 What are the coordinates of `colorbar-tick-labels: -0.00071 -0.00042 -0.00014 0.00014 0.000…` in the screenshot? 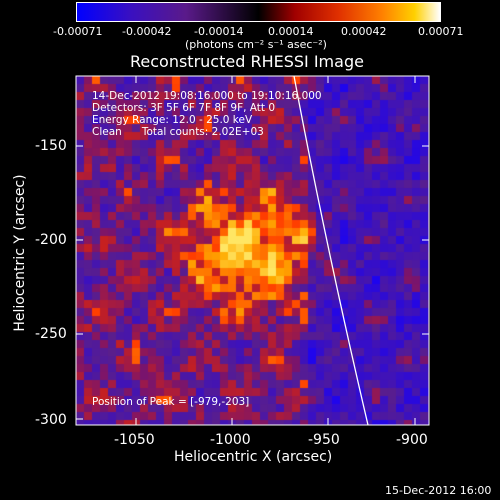 It's located at (250, 32).